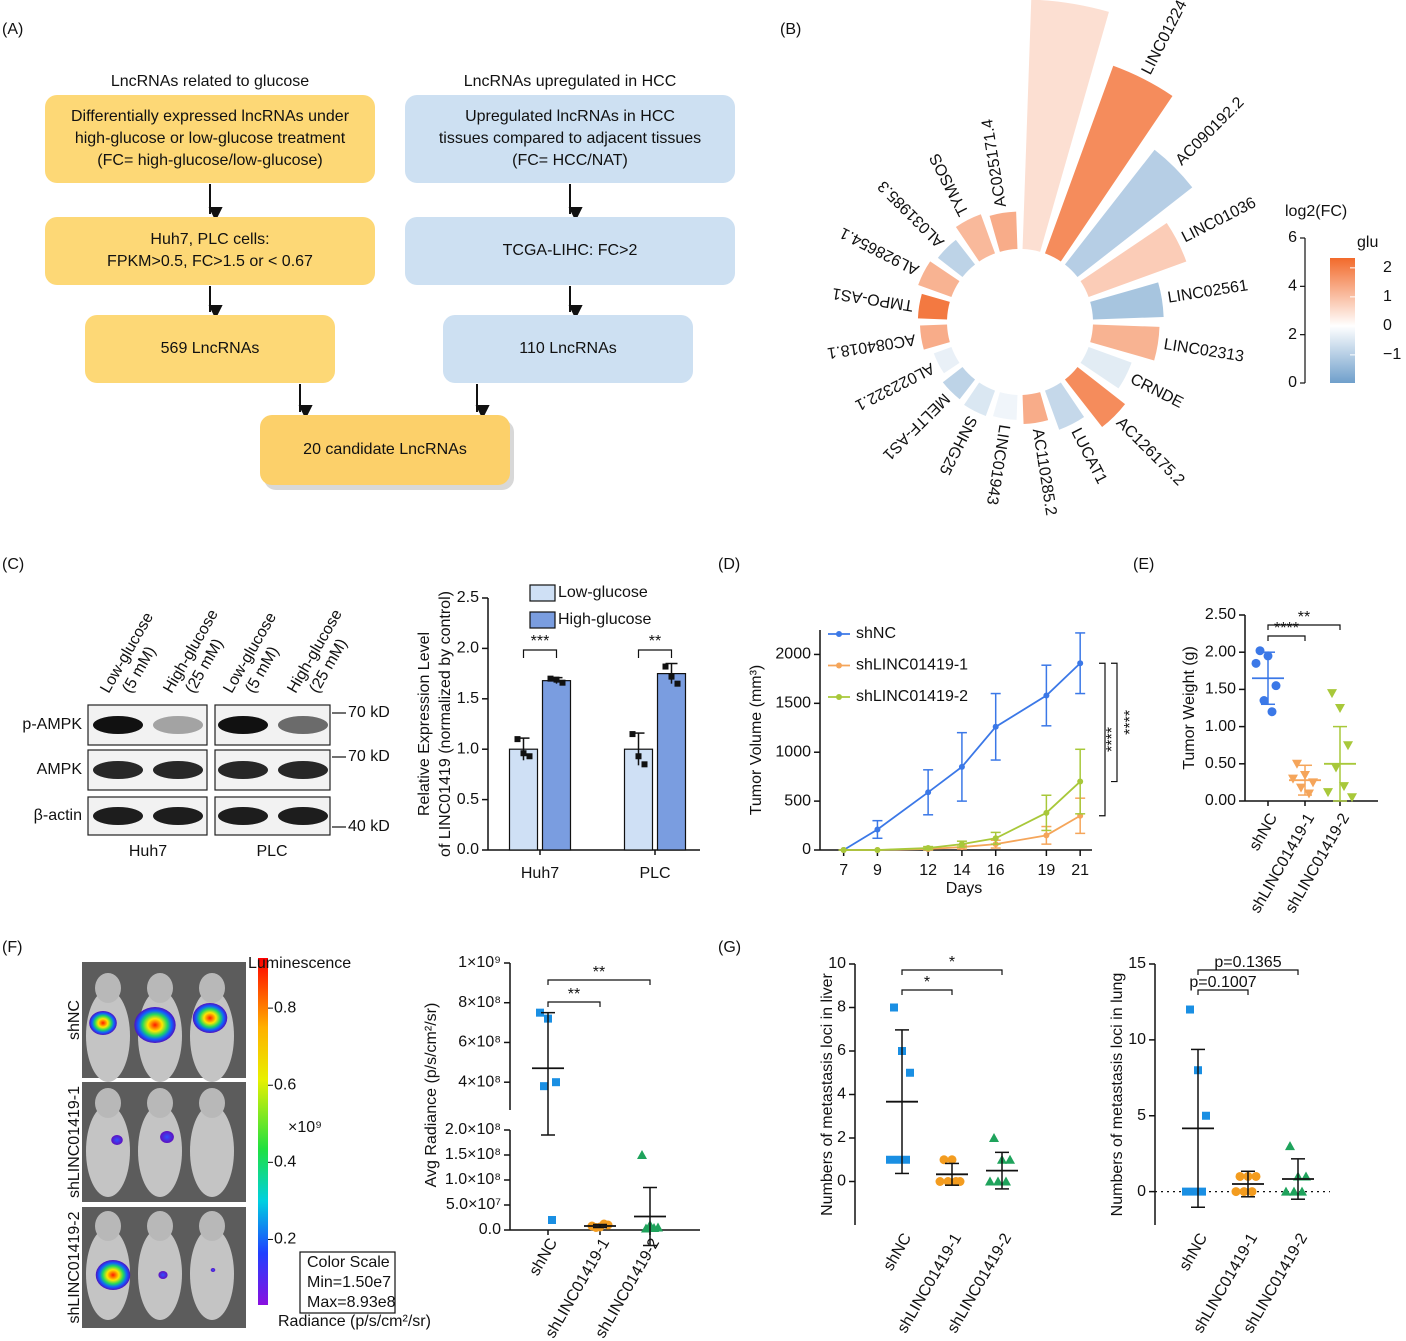  I want to click on significance-label: ***, so click(540, 641).